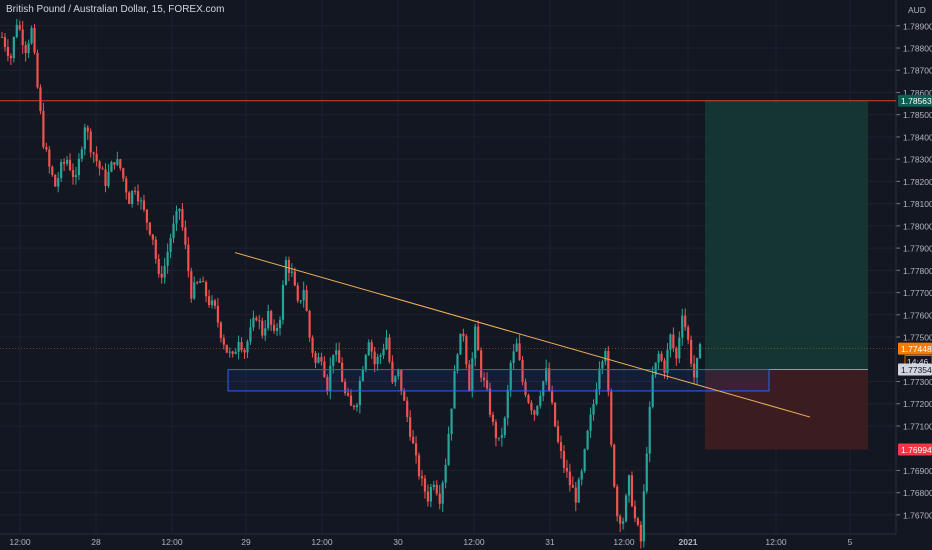  Describe the element at coordinates (917, 404) in the screenshot. I see `y-tick-label: 1.77200` at that location.